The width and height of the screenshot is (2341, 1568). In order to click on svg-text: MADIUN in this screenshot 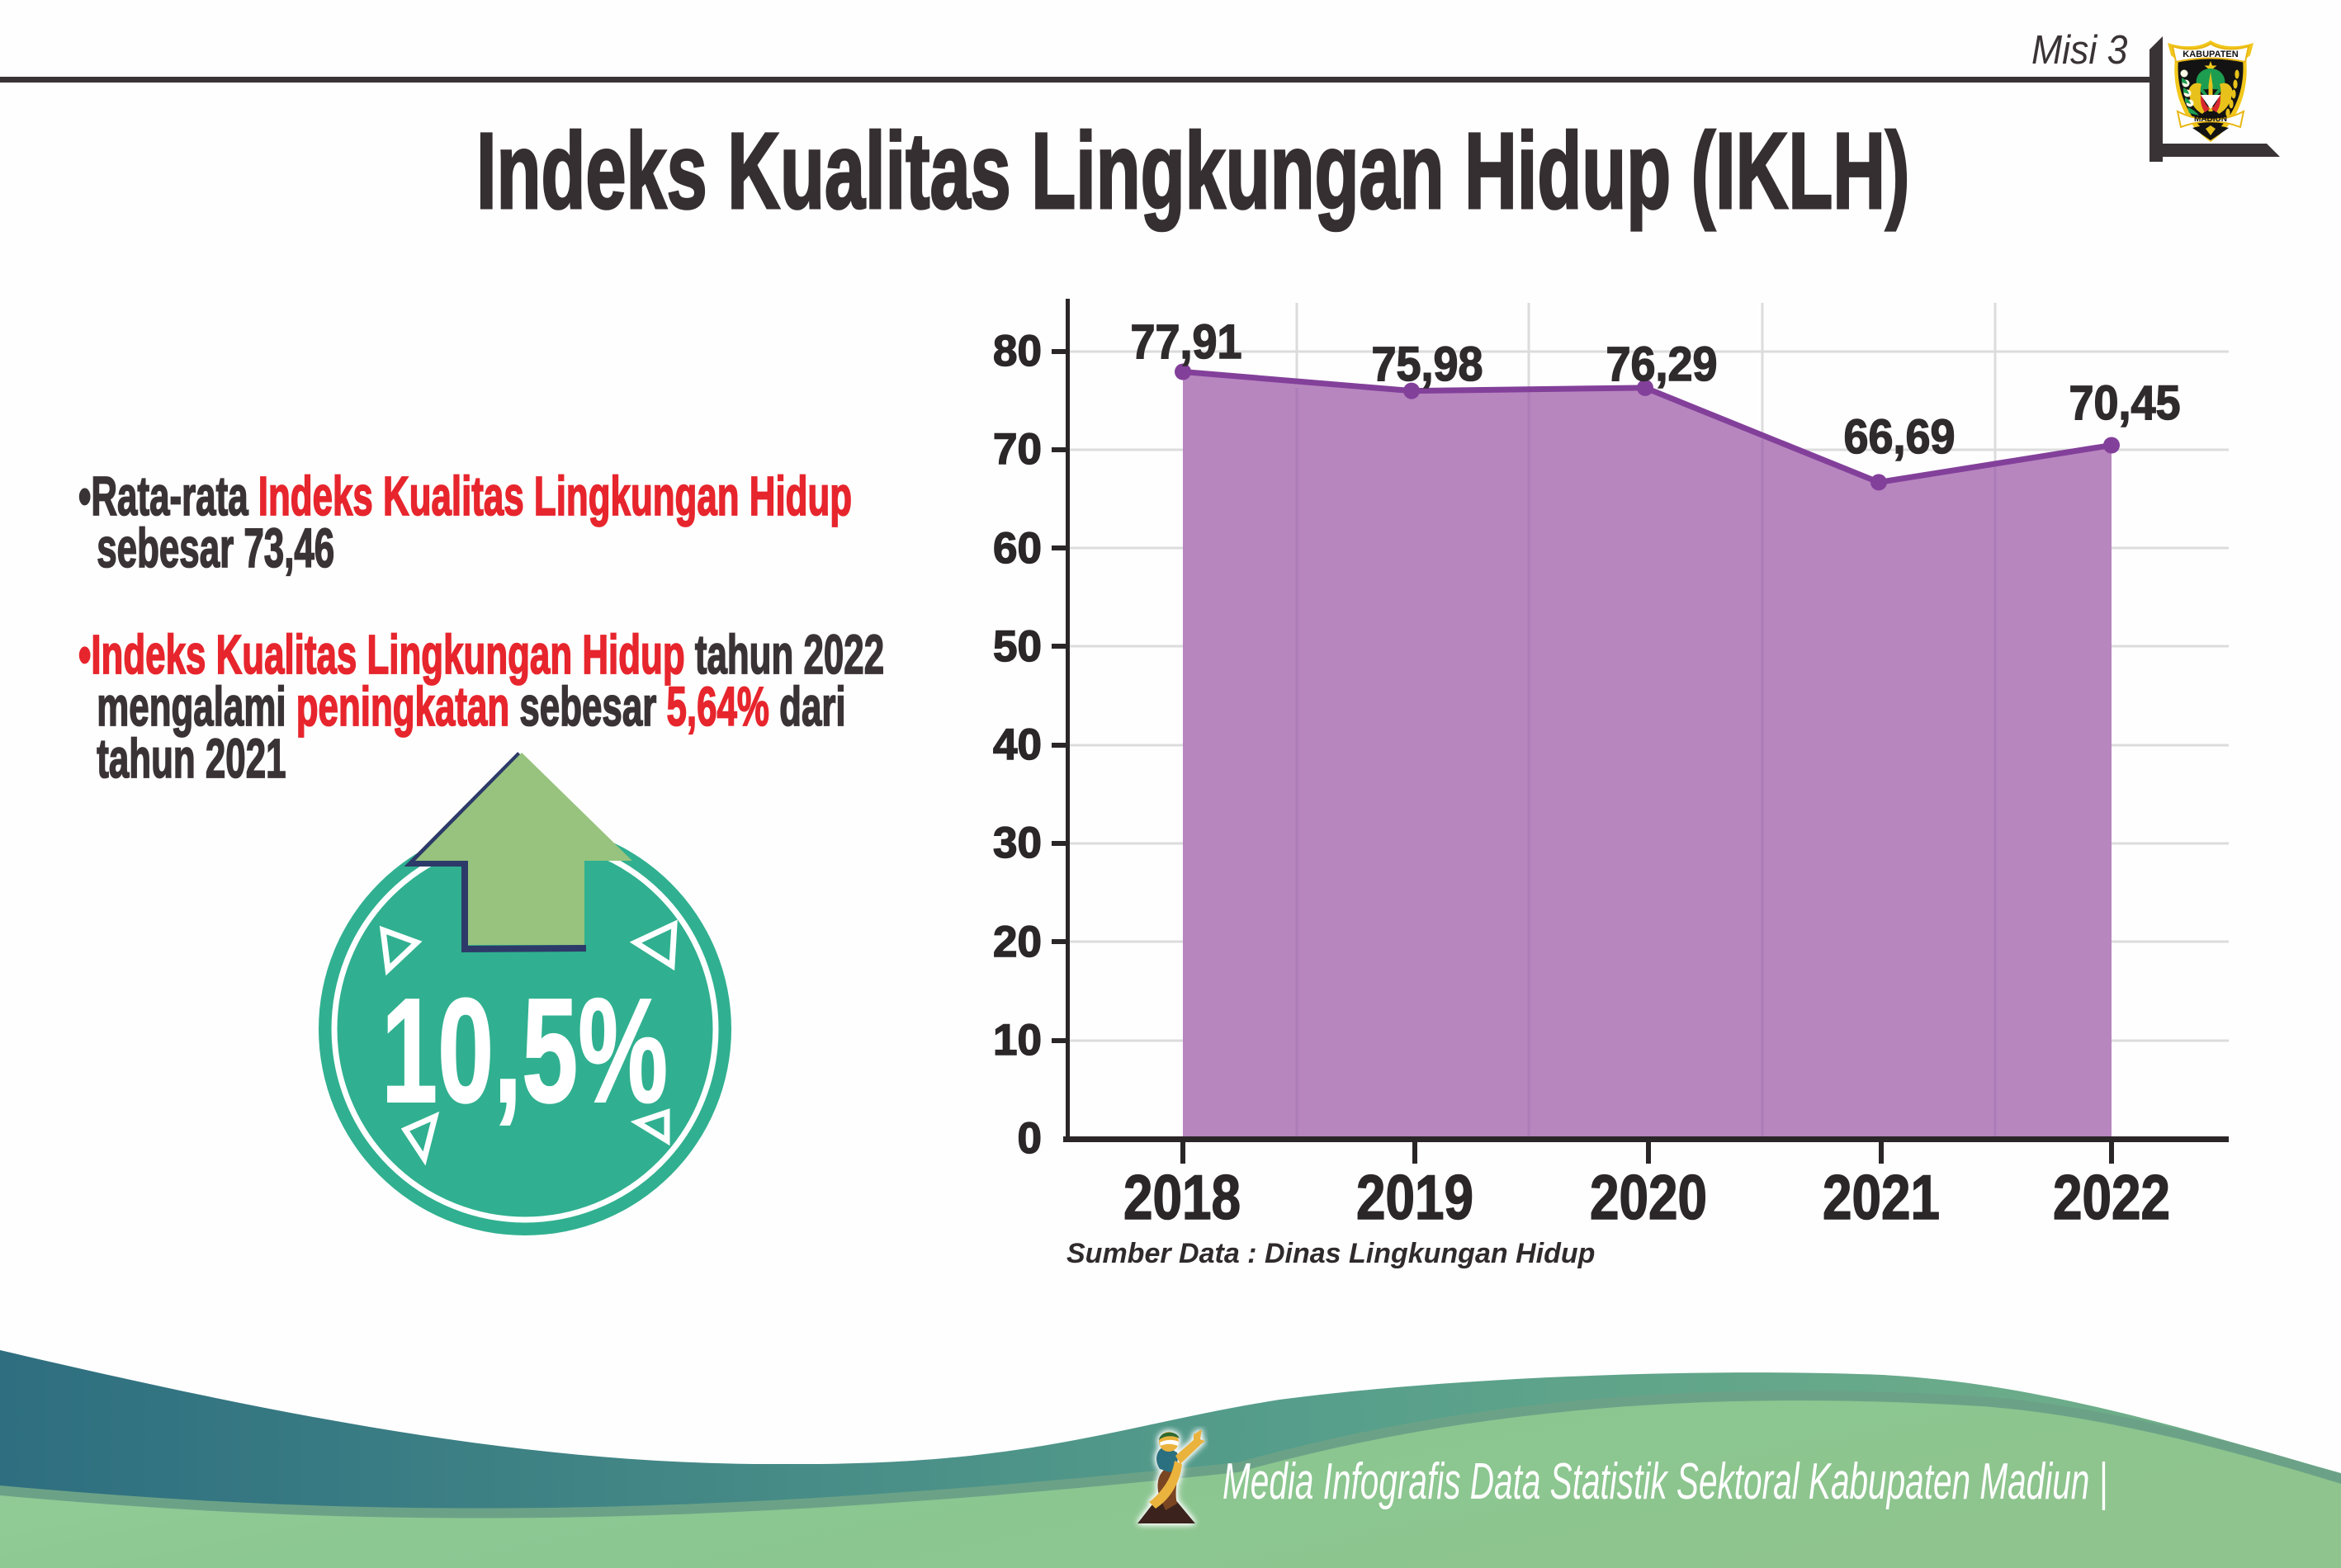, I will do `click(2210, 119)`.